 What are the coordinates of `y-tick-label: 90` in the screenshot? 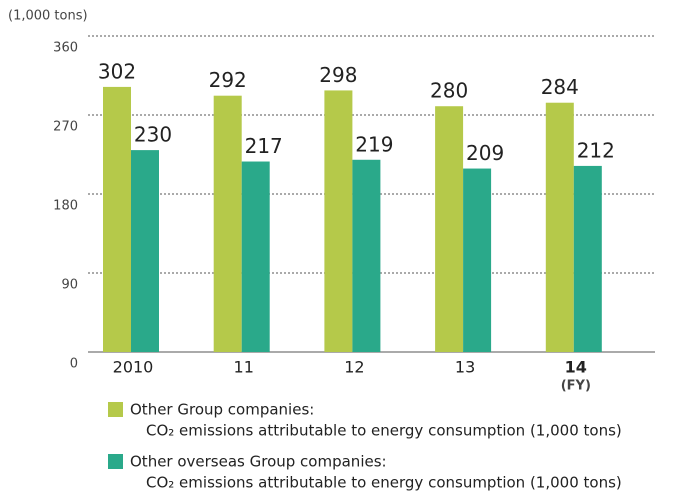 It's located at (69, 285).